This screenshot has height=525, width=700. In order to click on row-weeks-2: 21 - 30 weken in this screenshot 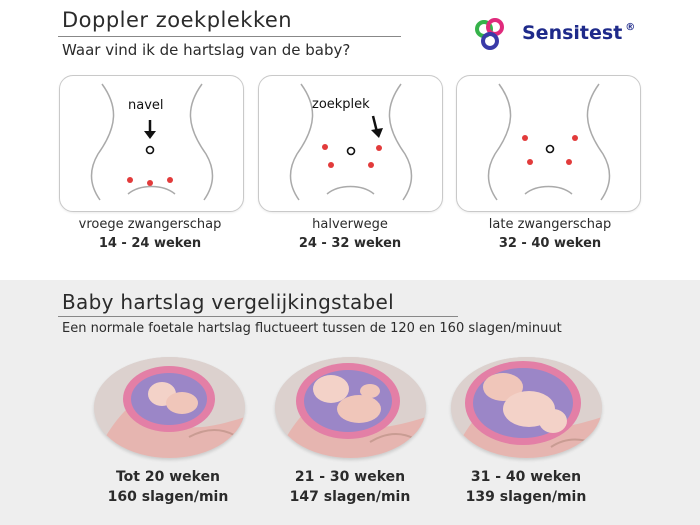, I will do `click(350, 477)`.